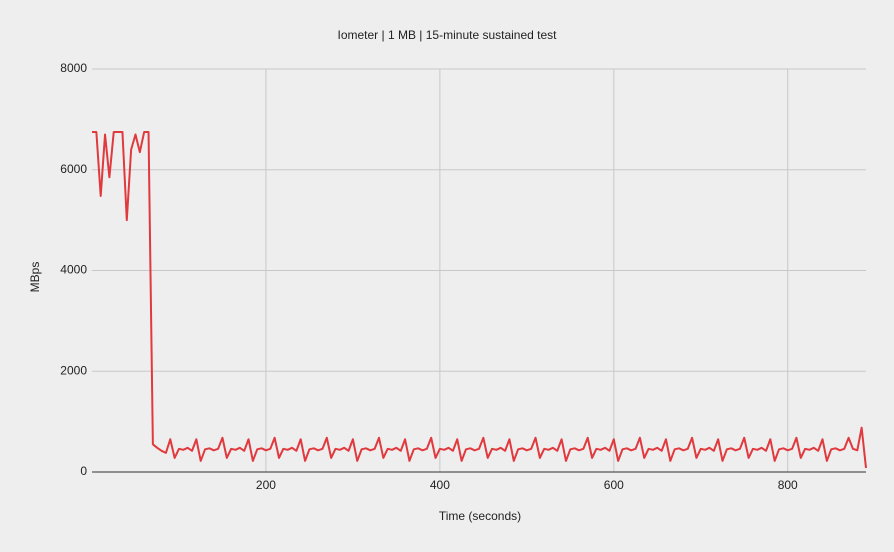  What do you see at coordinates (35, 277) in the screenshot?
I see `y-axis-label: MBps` at bounding box center [35, 277].